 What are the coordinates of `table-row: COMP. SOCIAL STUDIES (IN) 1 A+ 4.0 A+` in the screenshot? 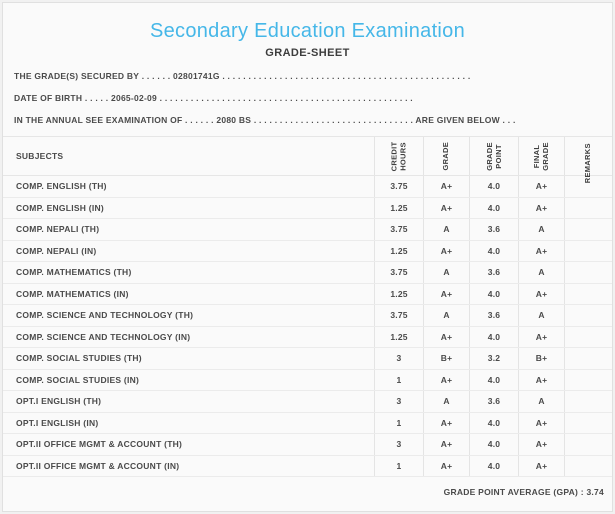 It's located at (307, 380).